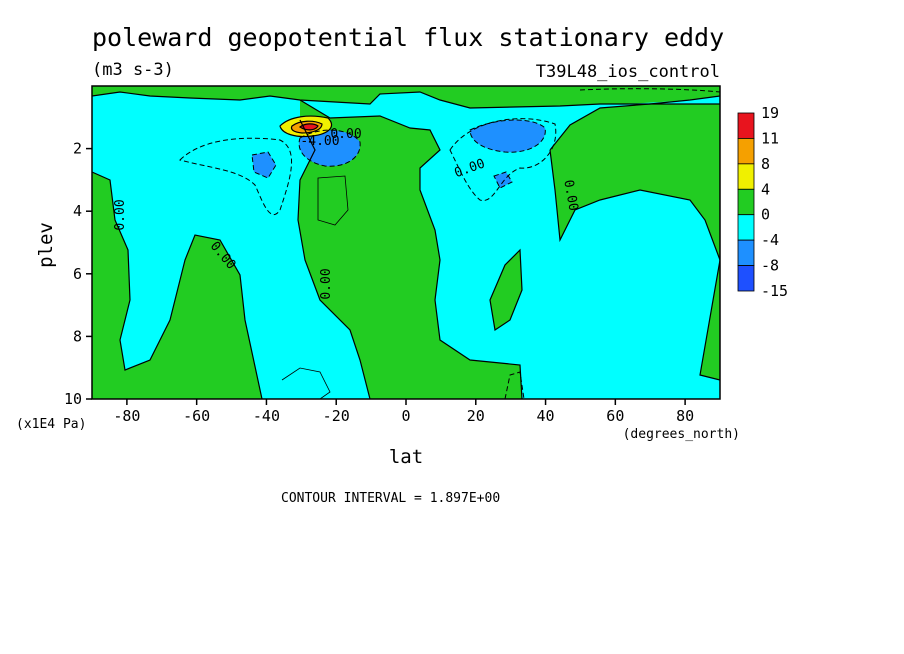 Image resolution: width=904 pixels, height=654 pixels. What do you see at coordinates (46, 245) in the screenshot?
I see `y-axis-label: plev` at bounding box center [46, 245].